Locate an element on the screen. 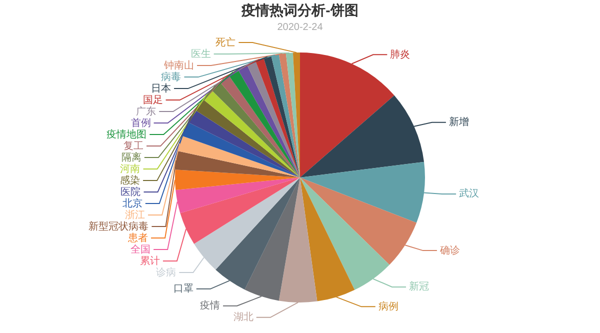 The image size is (600, 333). slice-label: 日本 is located at coordinates (161, 88).